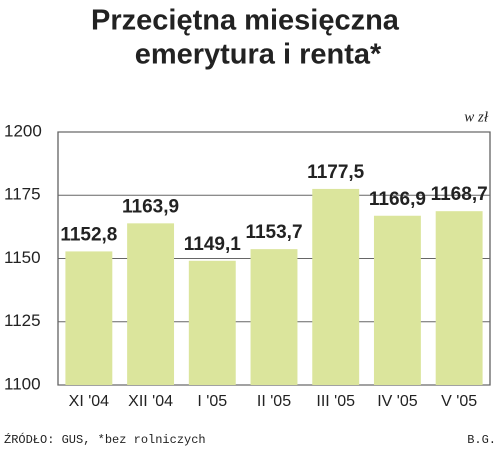 The image size is (500, 454). Describe the element at coordinates (274, 401) in the screenshot. I see `x-tick-label: II '05` at that location.